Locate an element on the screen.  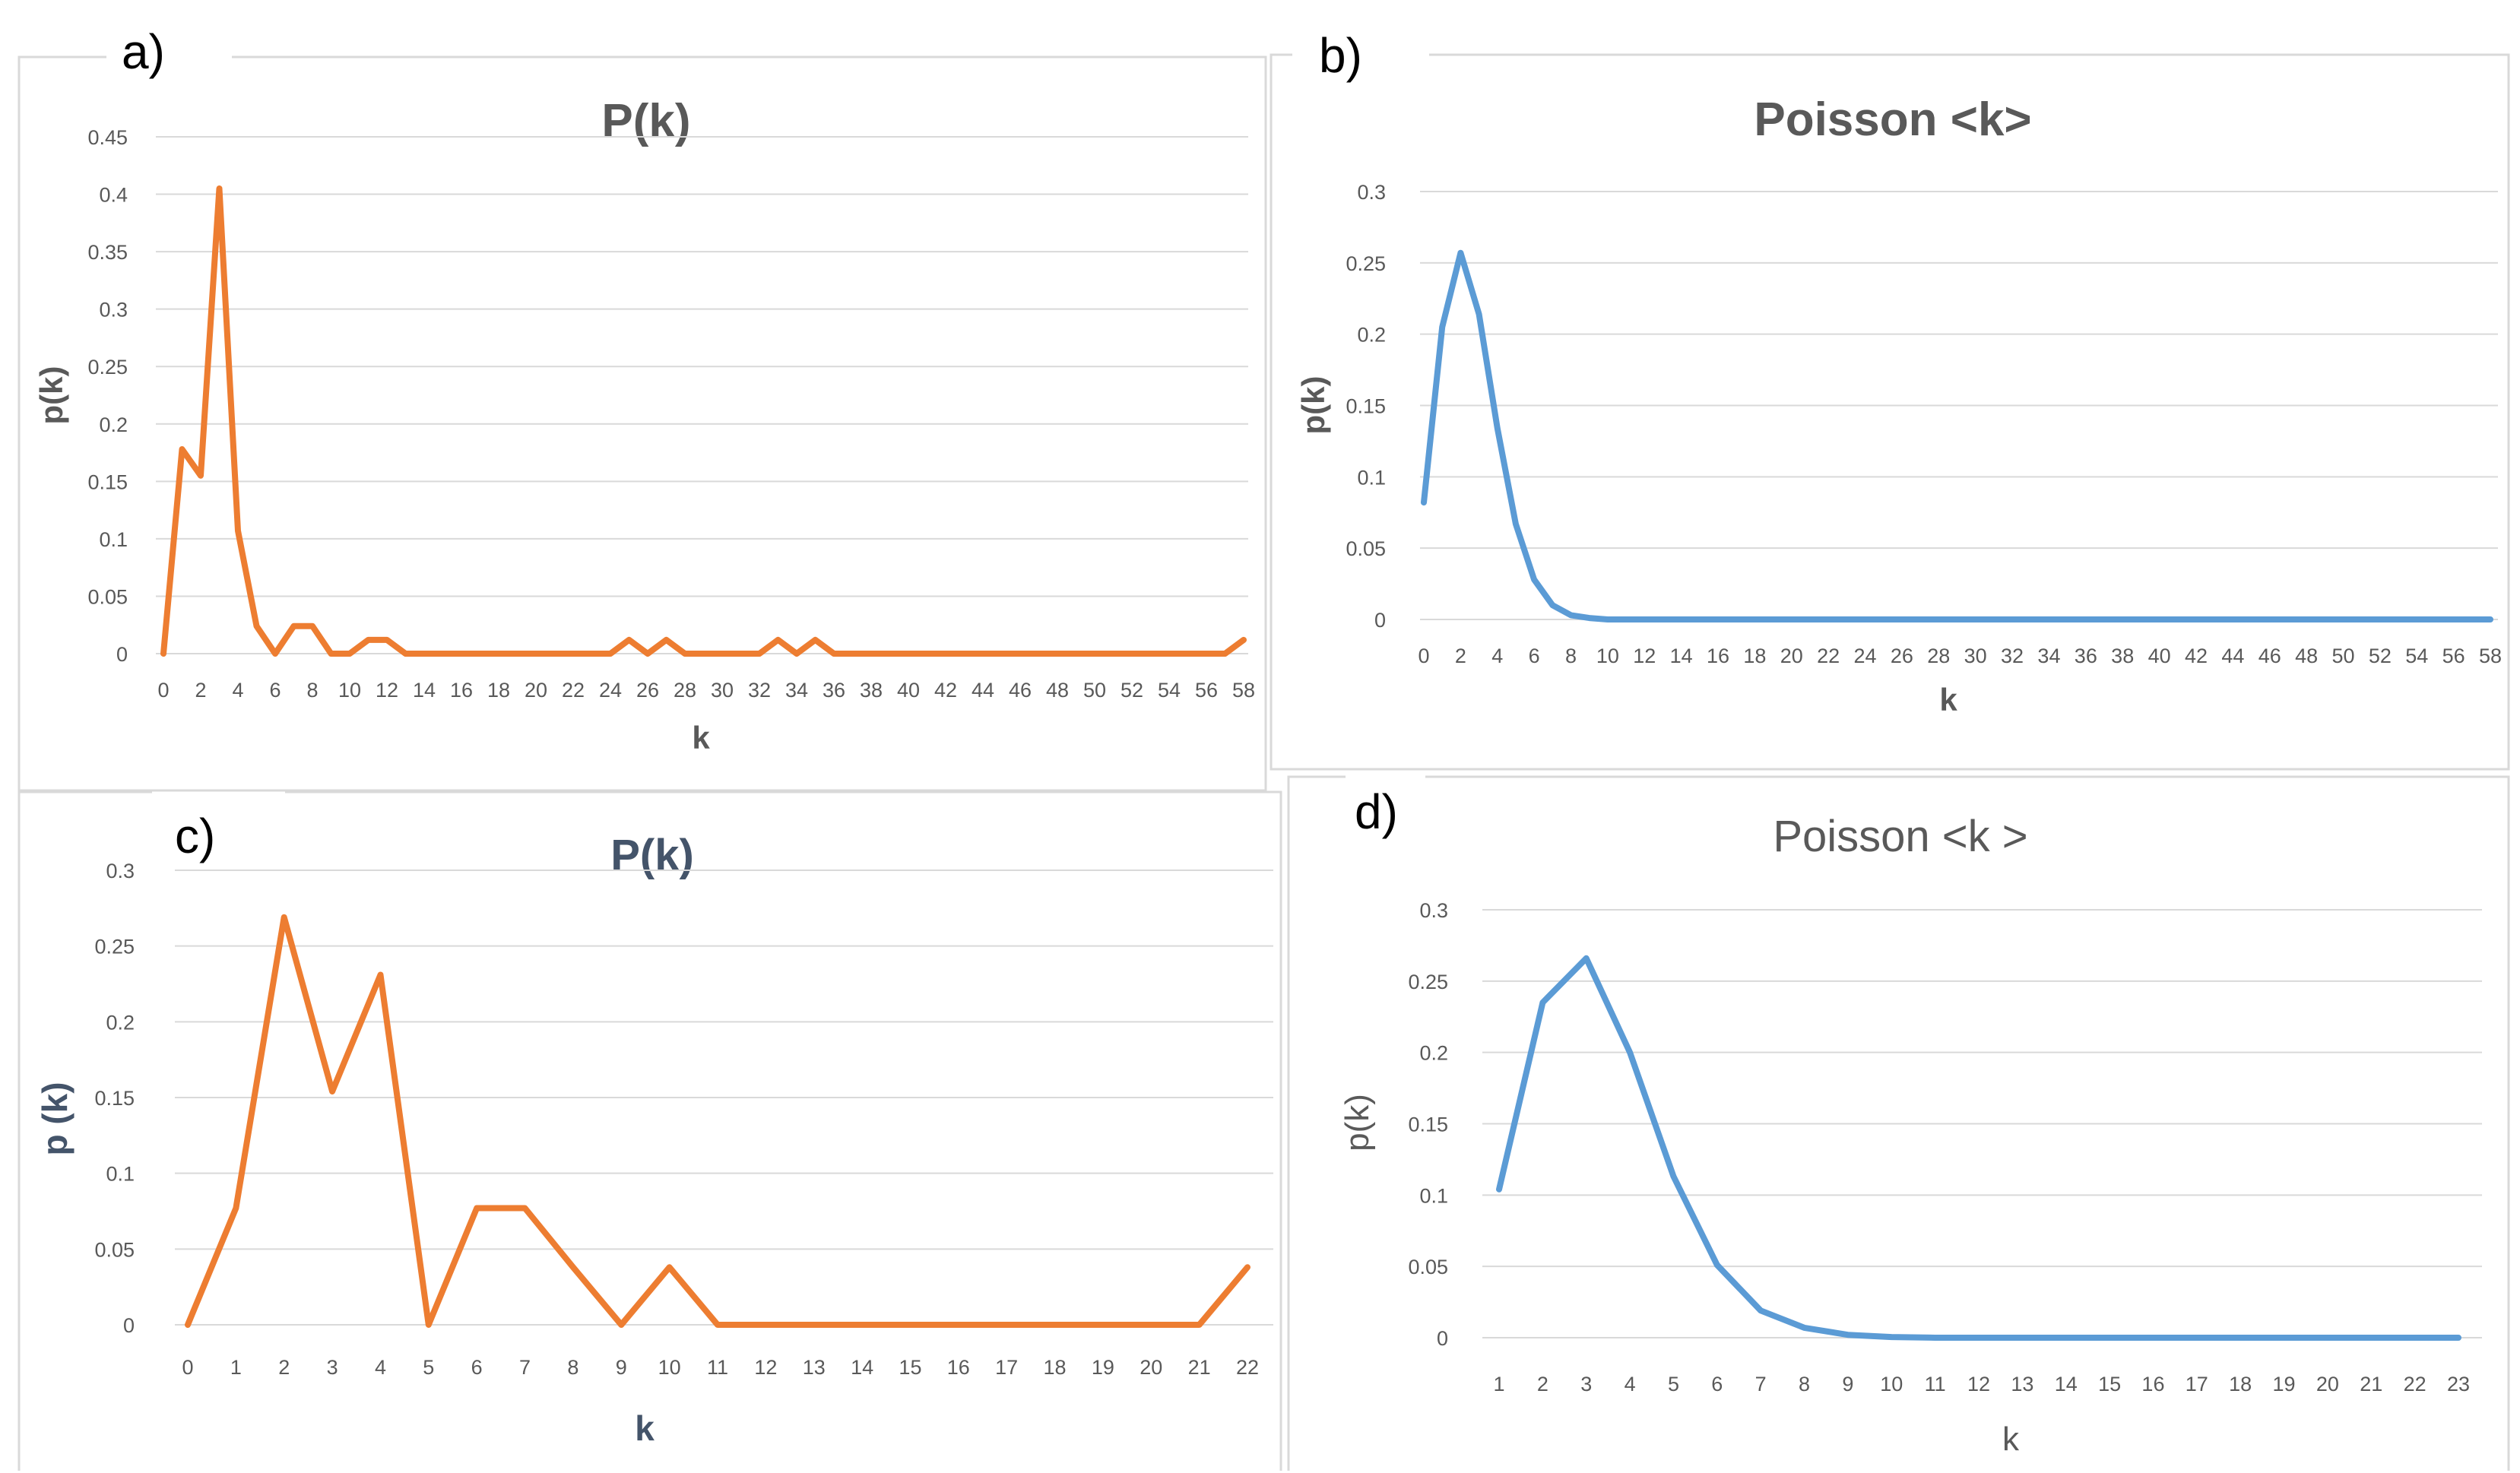
panel-b-x-tick-label: 40 is located at coordinates (2159, 656).